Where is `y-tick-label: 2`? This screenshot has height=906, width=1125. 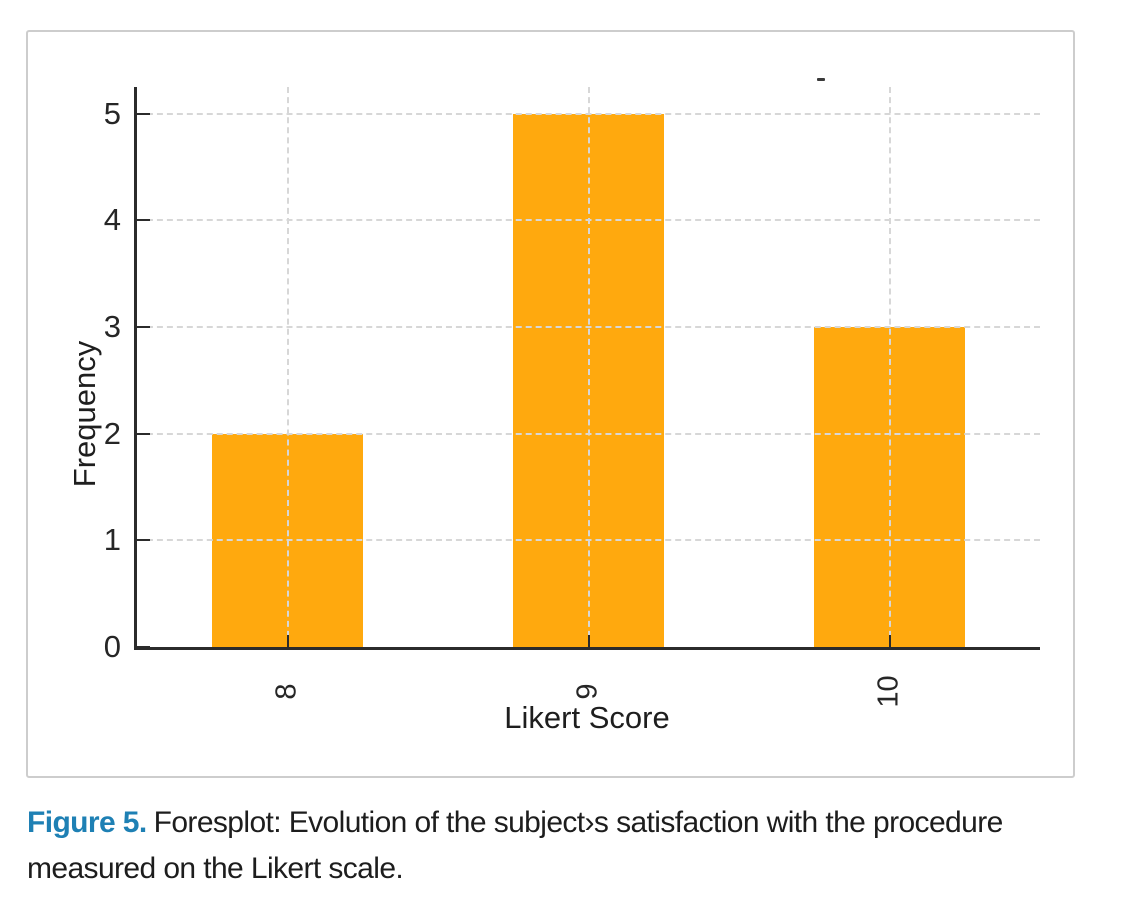 y-tick-label: 2 is located at coordinates (112, 433).